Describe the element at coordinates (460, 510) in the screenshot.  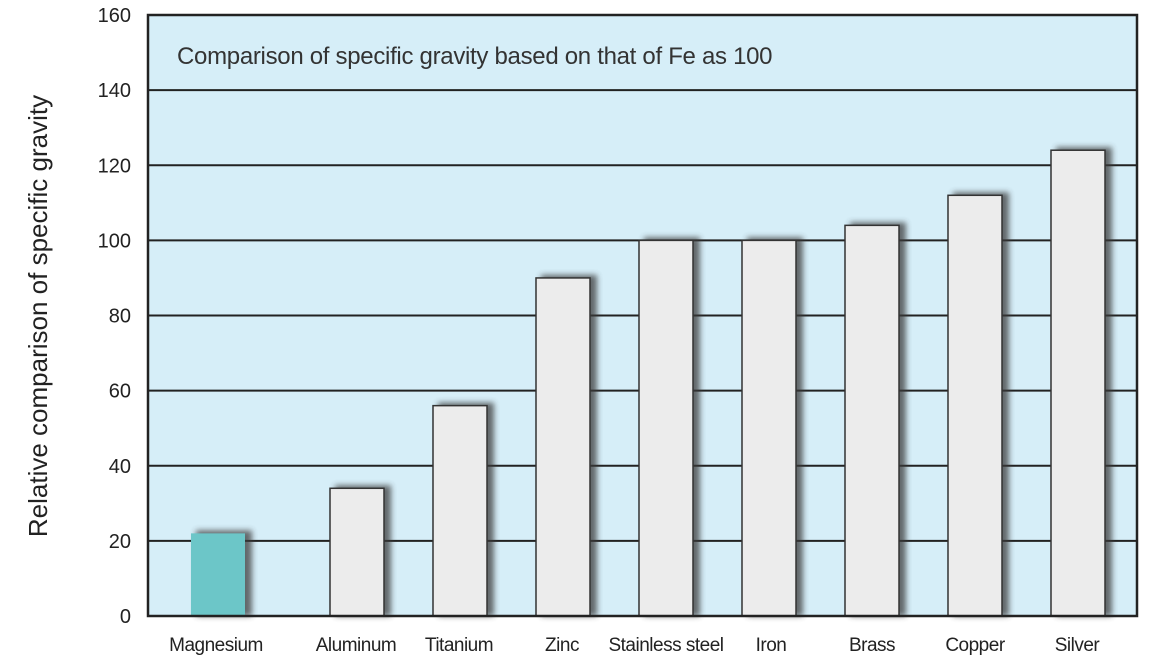
I see `bar-titanium` at that location.